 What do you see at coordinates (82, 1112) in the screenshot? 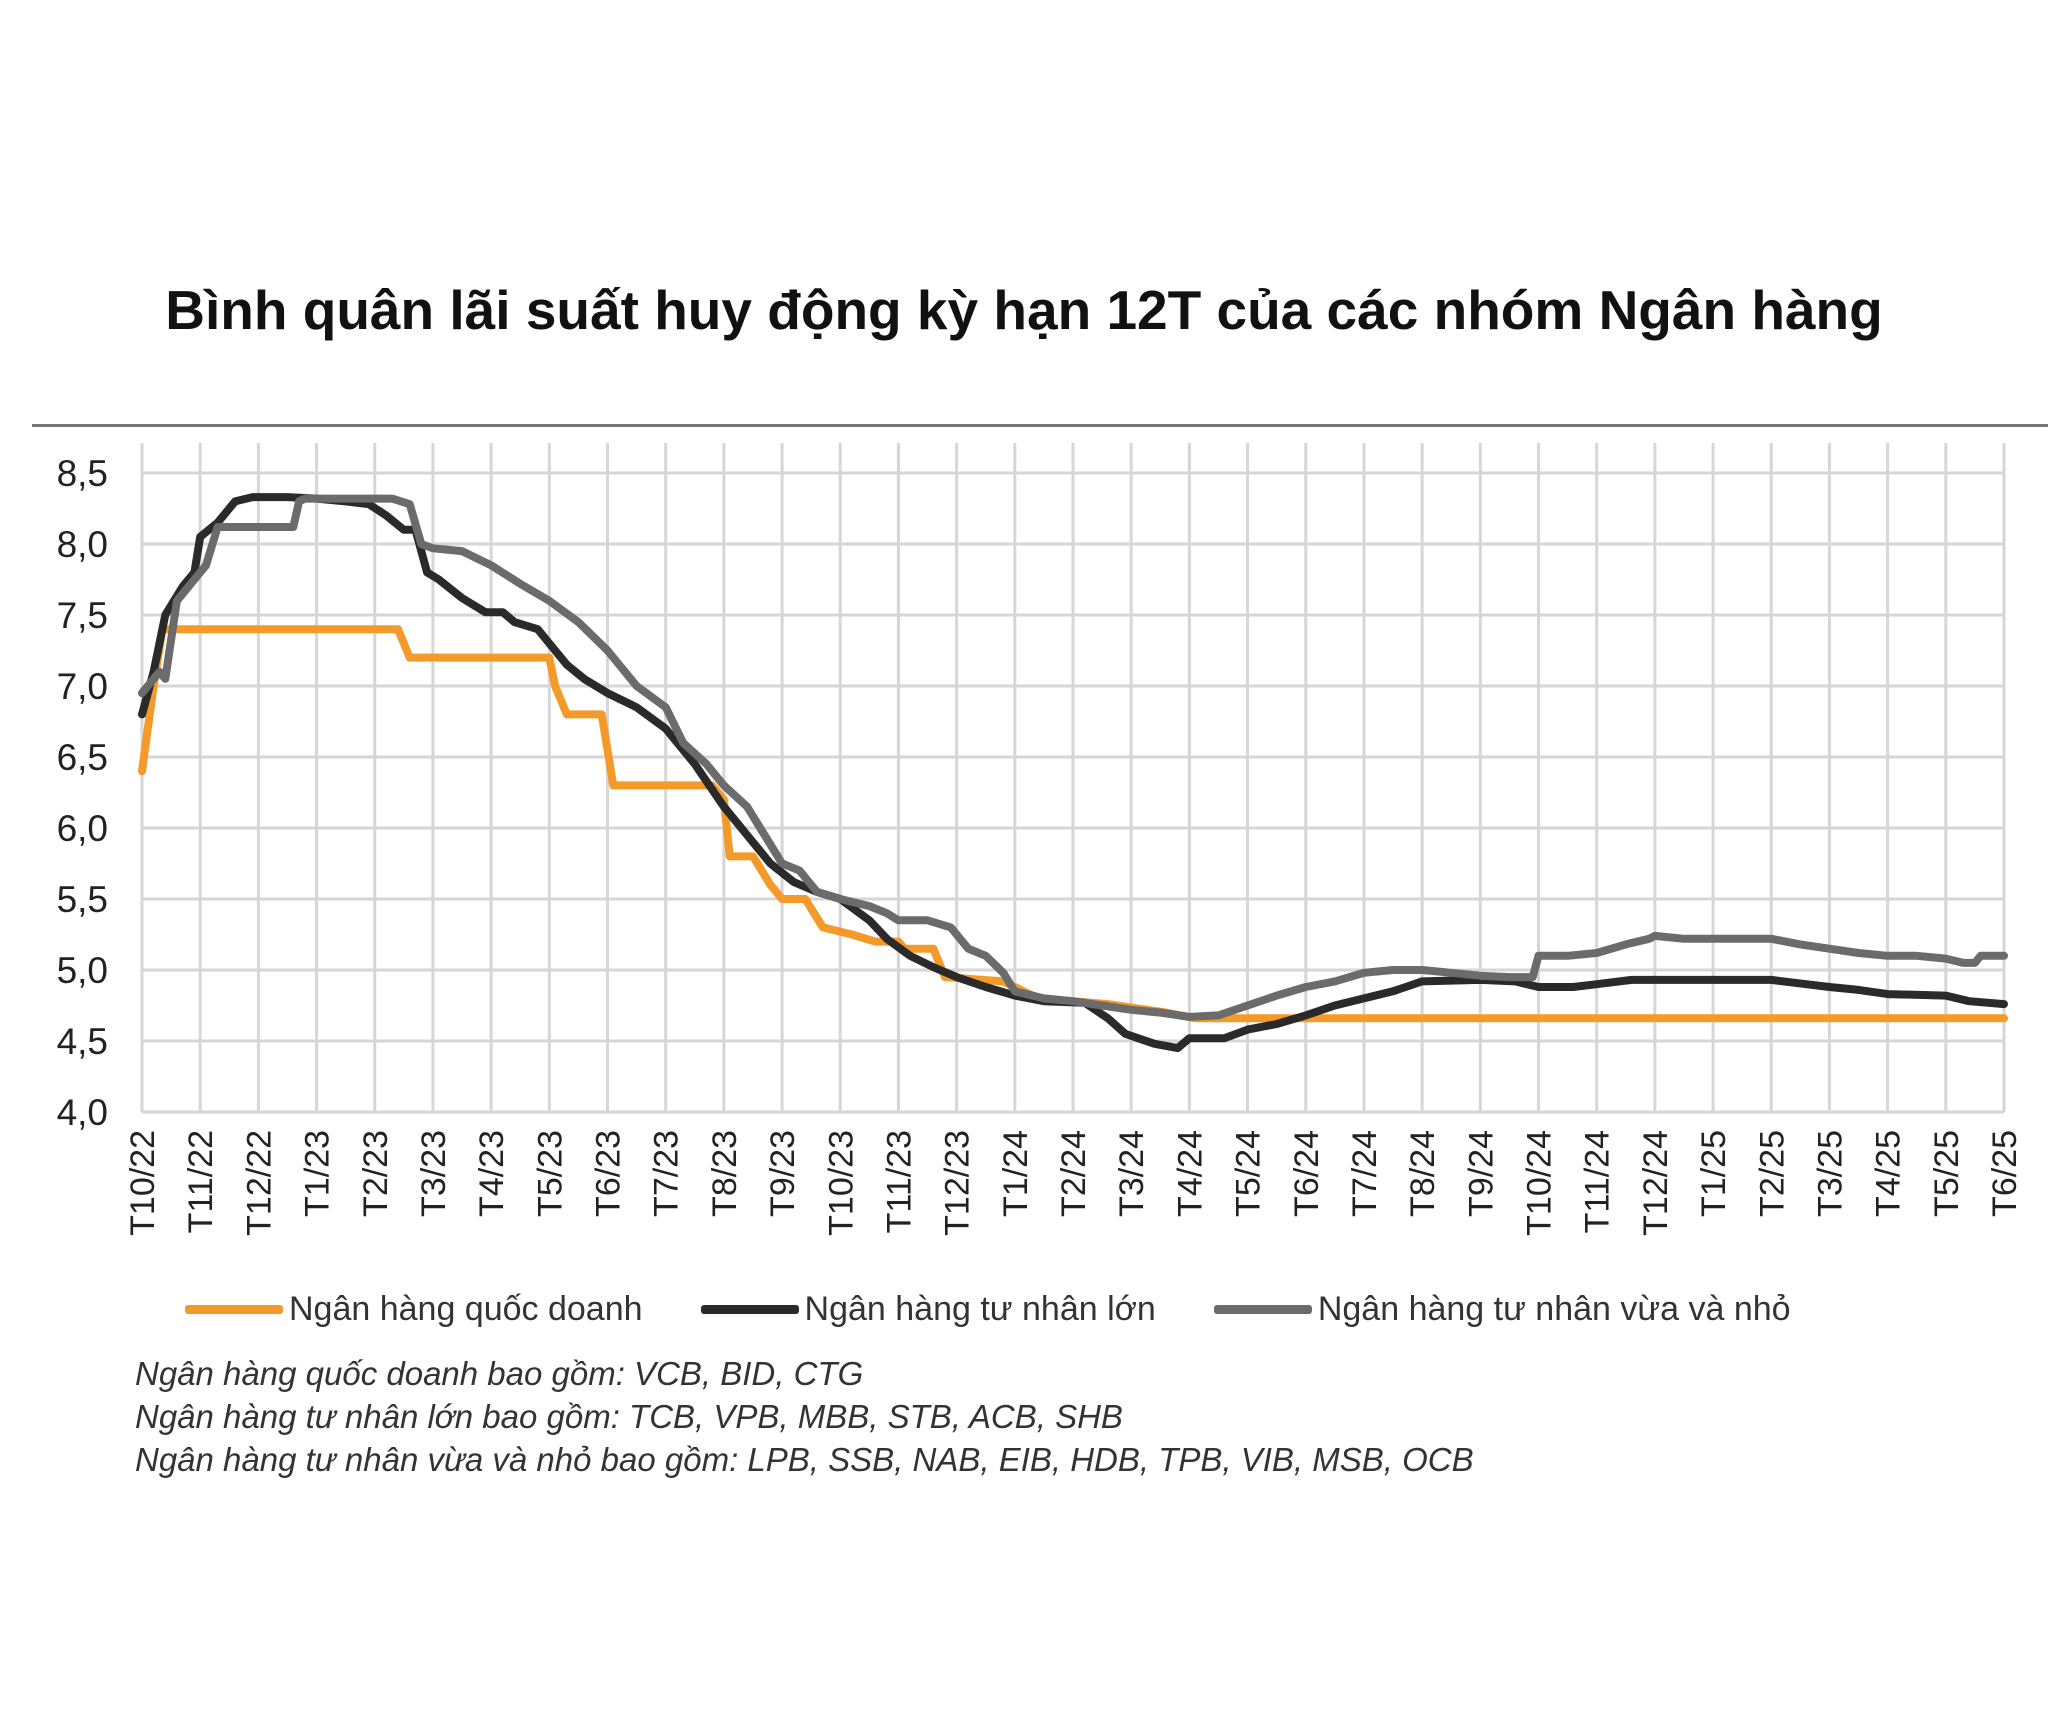
I see `y-tick-label: 4,0` at bounding box center [82, 1112].